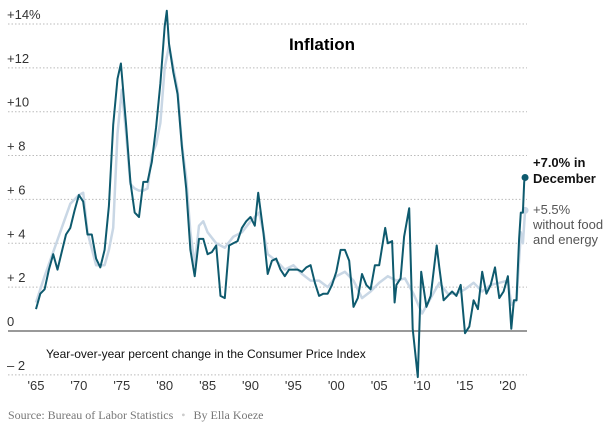 This screenshot has width=610, height=425. What do you see at coordinates (18, 102) in the screenshot?
I see `y-tick-label: +10` at bounding box center [18, 102].